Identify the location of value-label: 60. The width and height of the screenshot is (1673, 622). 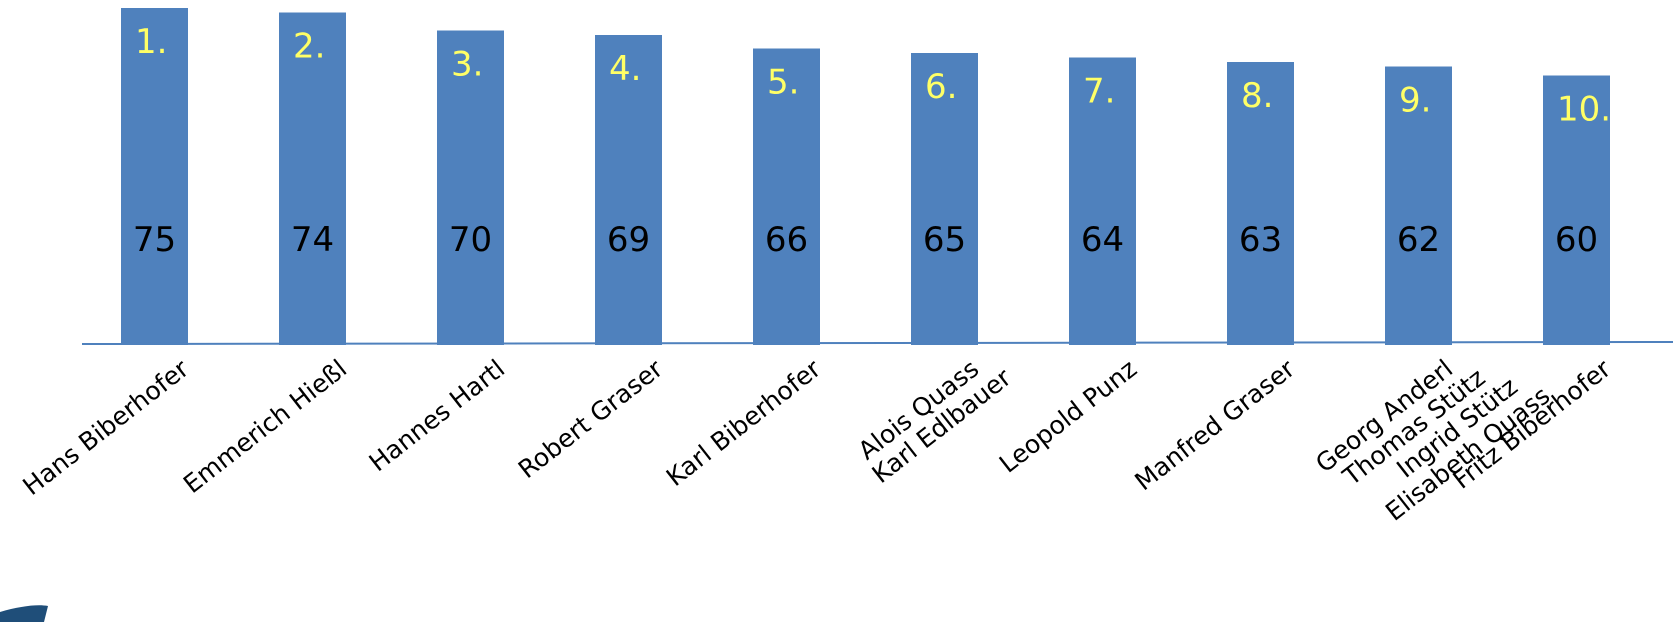
(1576, 240).